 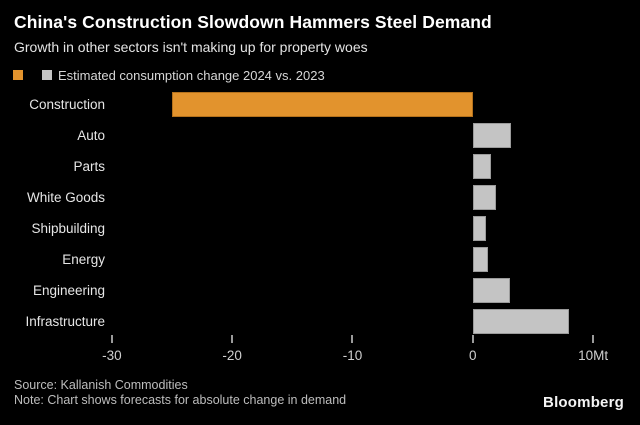 What do you see at coordinates (320, 228) in the screenshot?
I see `chart-row-shipbuilding: Shipbuilding` at bounding box center [320, 228].